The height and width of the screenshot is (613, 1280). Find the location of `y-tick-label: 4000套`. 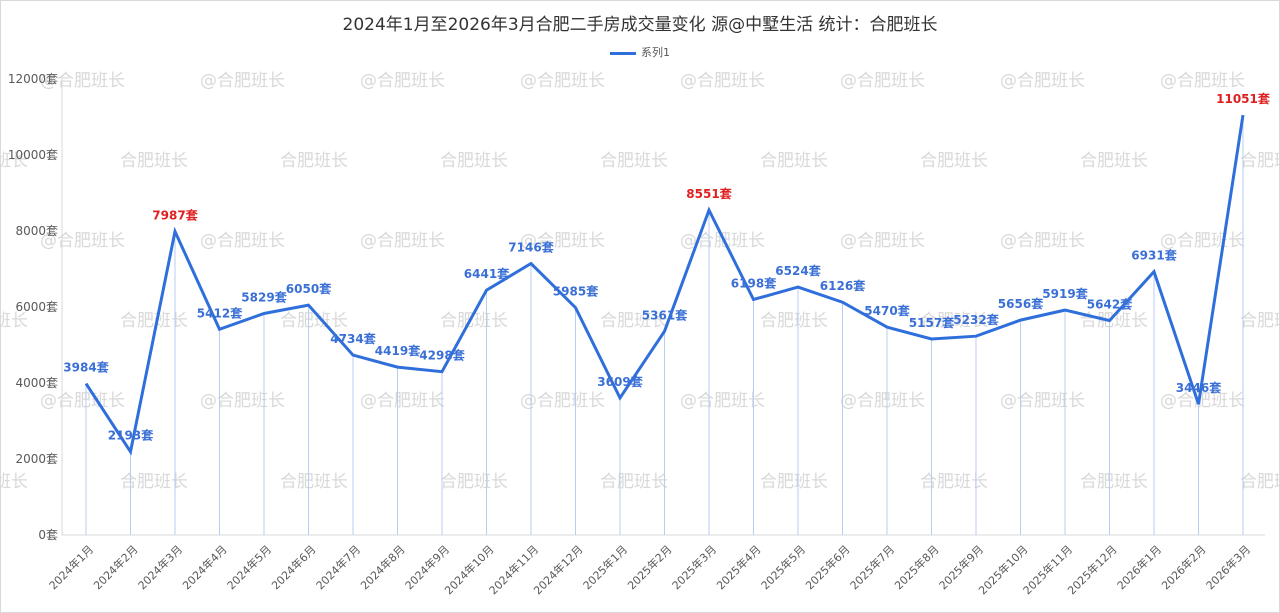

y-tick-label: 4000套 is located at coordinates (36, 383).